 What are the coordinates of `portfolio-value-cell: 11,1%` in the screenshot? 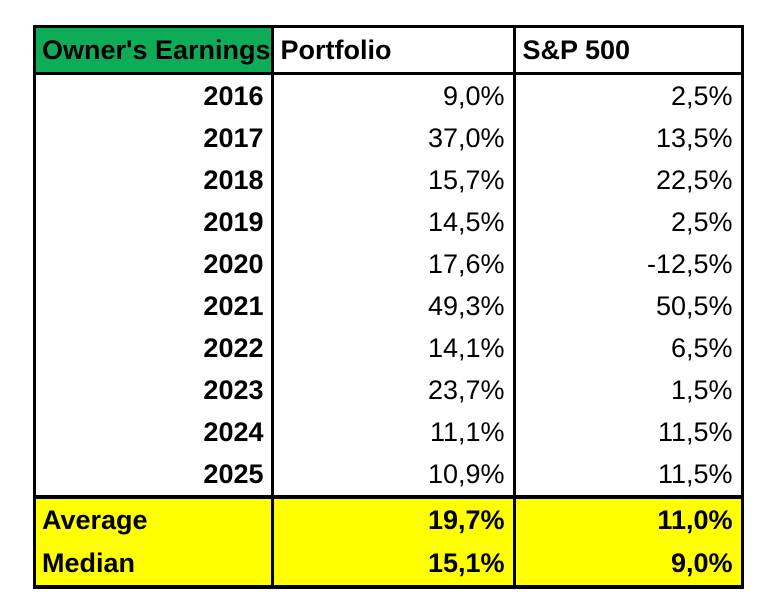 It's located at (393, 432).